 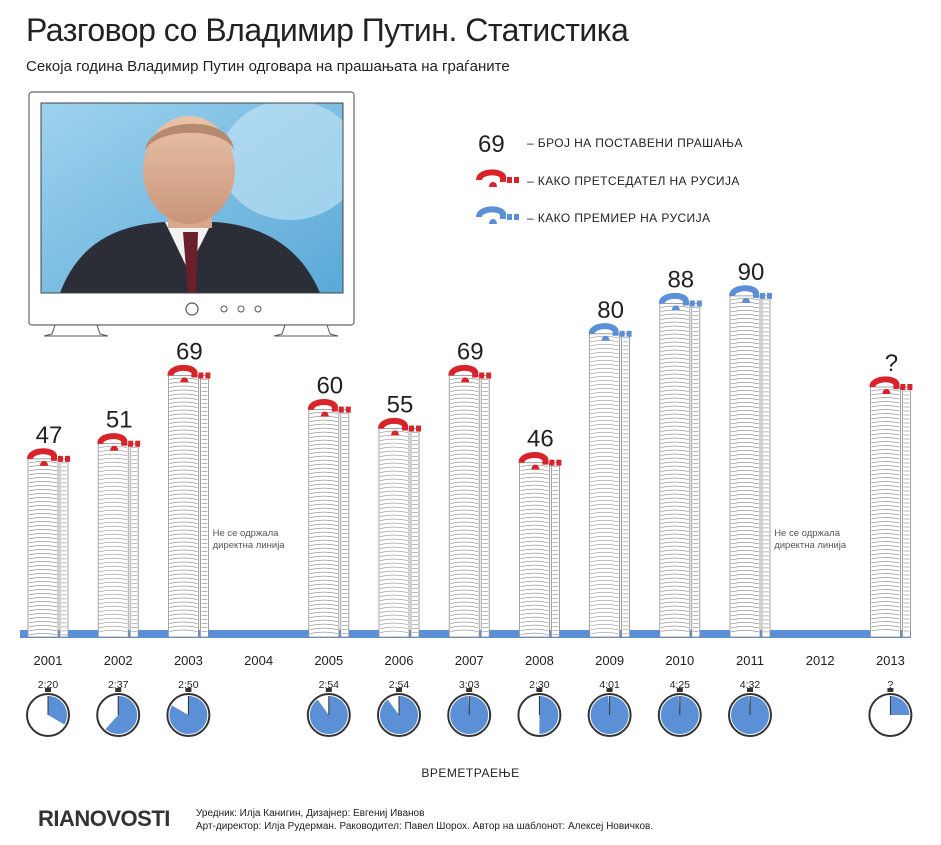 I want to click on value-label: 55, so click(x=400, y=405).